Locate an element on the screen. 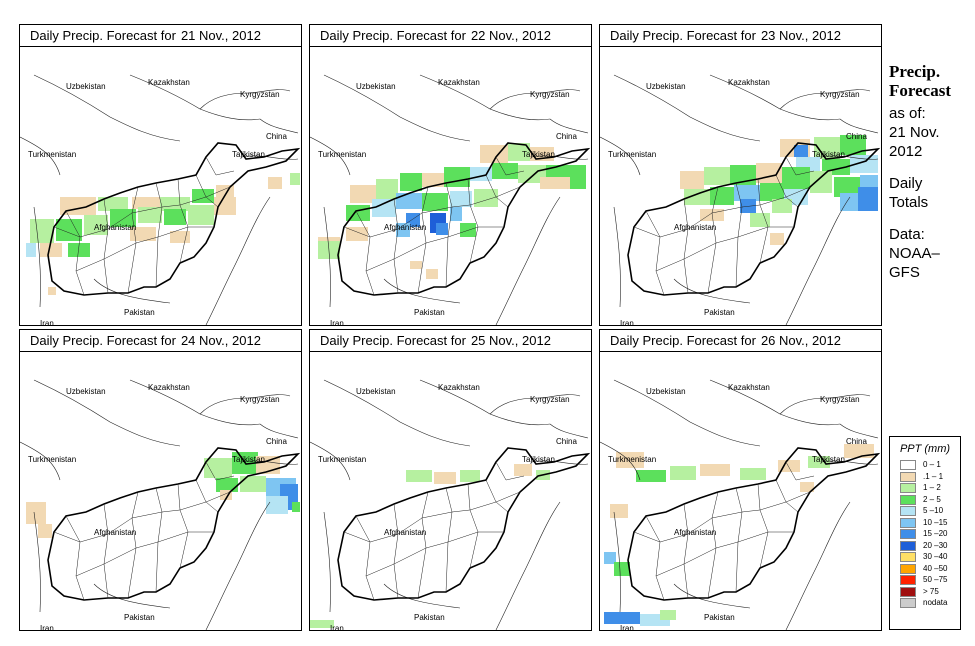 The image size is (975, 646). legend-item: 20 –30 is located at coordinates (925, 546).